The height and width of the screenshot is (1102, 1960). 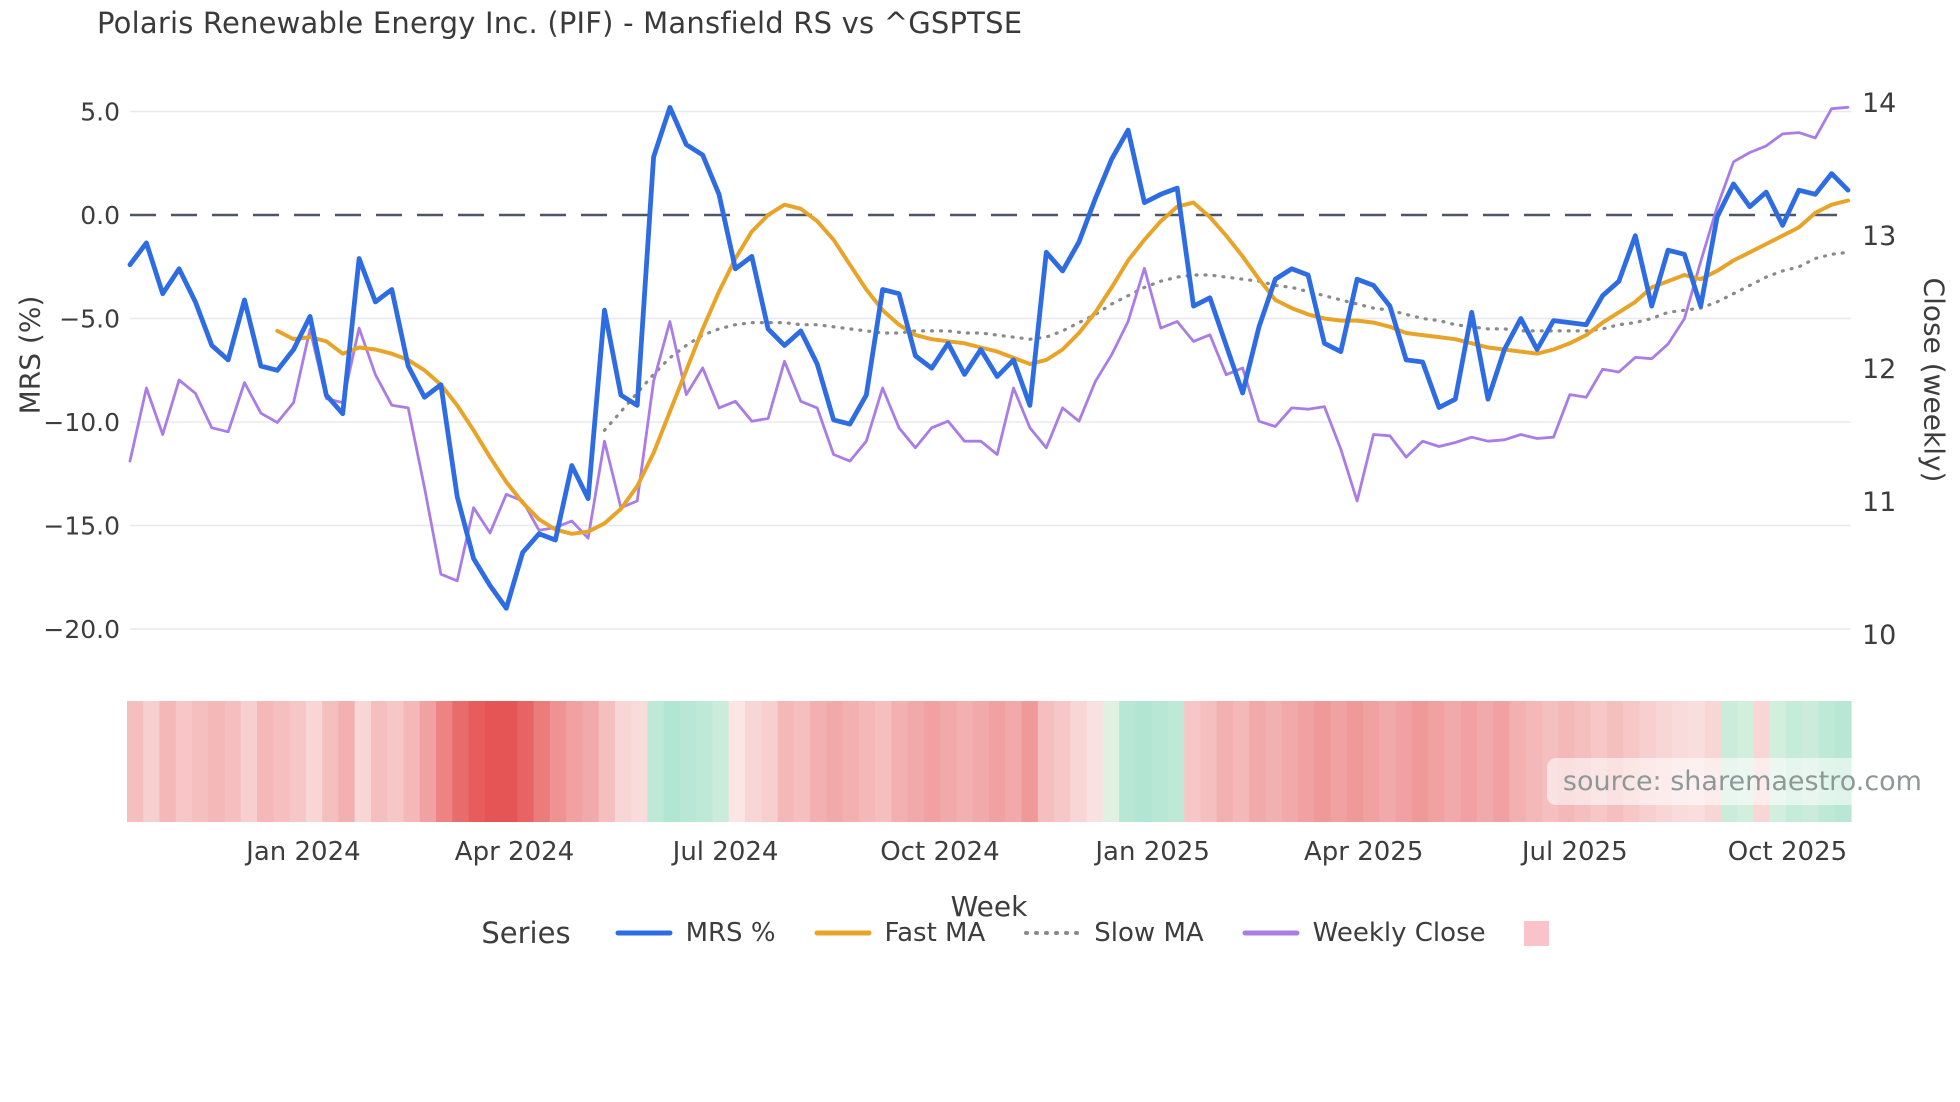 I want to click on y-right-tick-label: 10, so click(x=1879, y=635).